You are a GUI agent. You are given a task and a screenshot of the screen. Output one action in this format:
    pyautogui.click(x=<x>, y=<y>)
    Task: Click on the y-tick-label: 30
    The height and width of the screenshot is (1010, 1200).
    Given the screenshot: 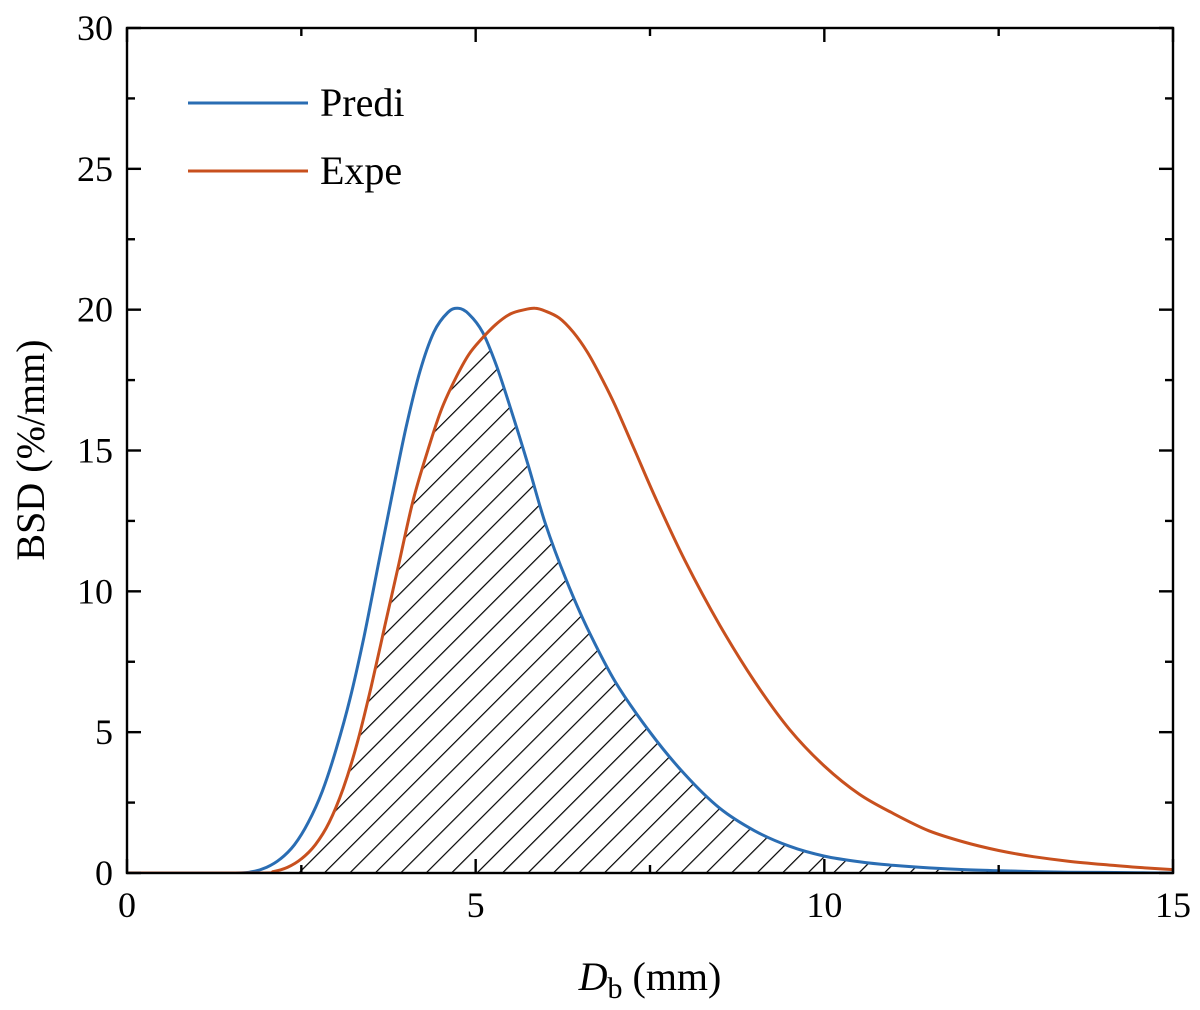 What is the action you would take?
    pyautogui.click(x=95, y=28)
    